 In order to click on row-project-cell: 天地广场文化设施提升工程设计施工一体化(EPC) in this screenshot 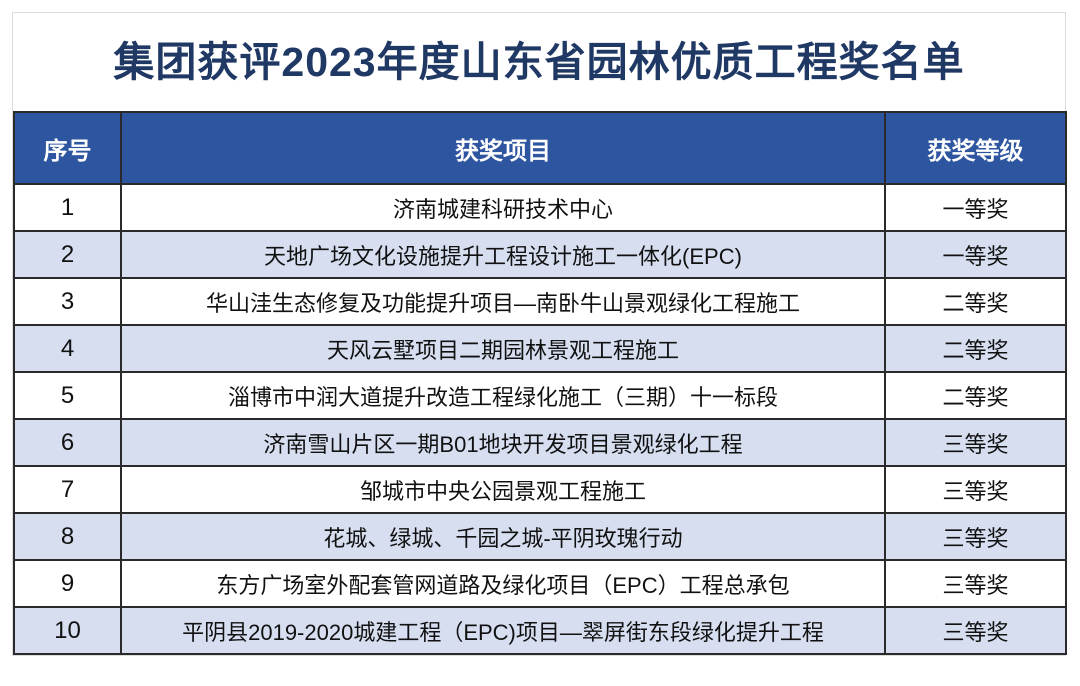, I will do `click(503, 254)`.